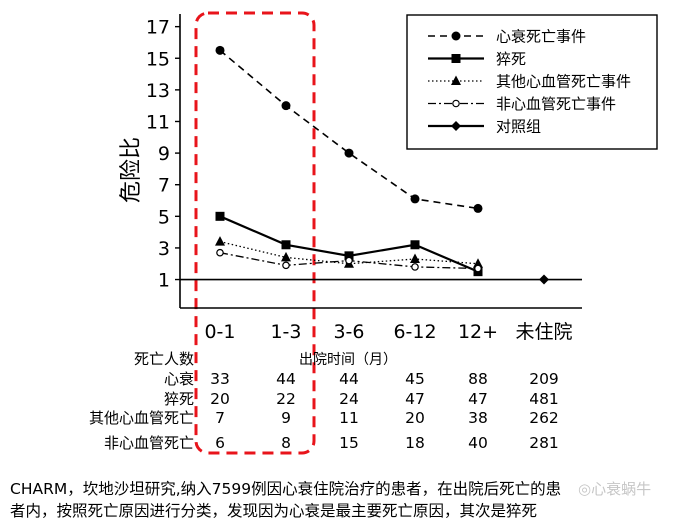 The height and width of the screenshot is (524, 694). I want to click on table-cell: 209, so click(544, 379).